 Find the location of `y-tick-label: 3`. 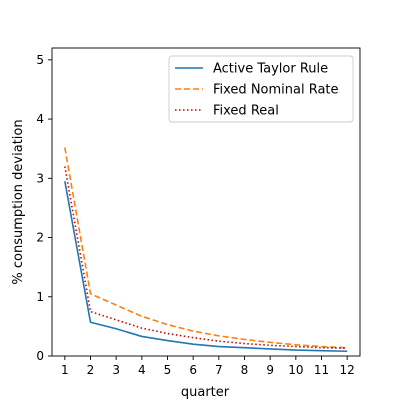

y-tick-label: 3 is located at coordinates (40, 178).